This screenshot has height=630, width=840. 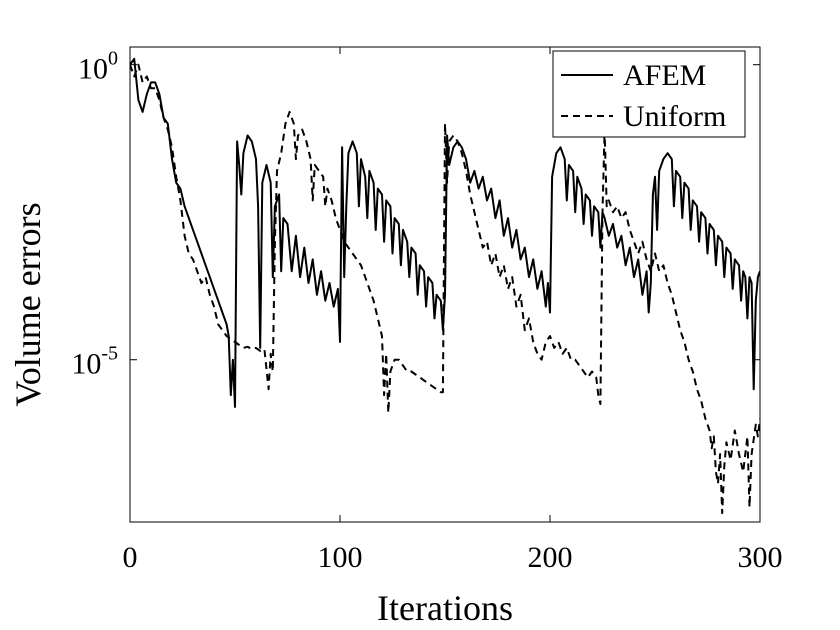 What do you see at coordinates (760, 557) in the screenshot?
I see `x-tick-label: 300` at bounding box center [760, 557].